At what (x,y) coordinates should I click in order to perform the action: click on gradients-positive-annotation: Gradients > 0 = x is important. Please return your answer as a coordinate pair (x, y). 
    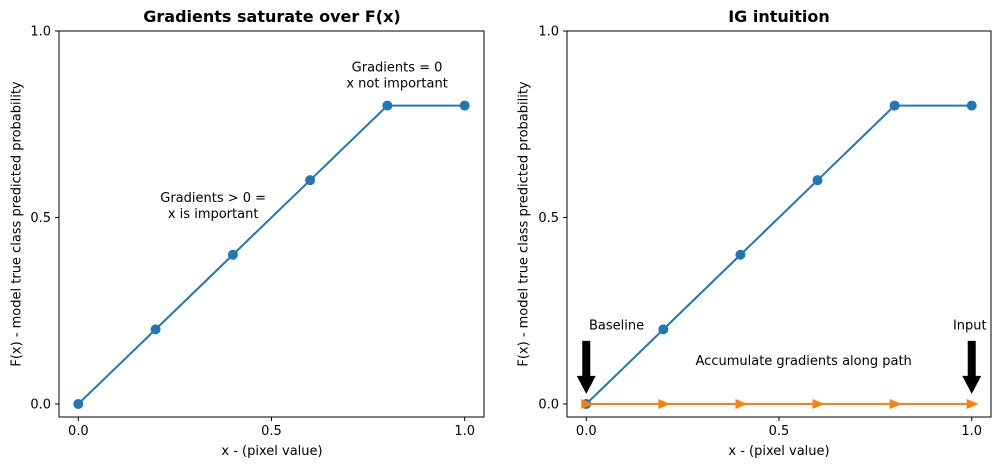
    Looking at the image, I should click on (213, 206).